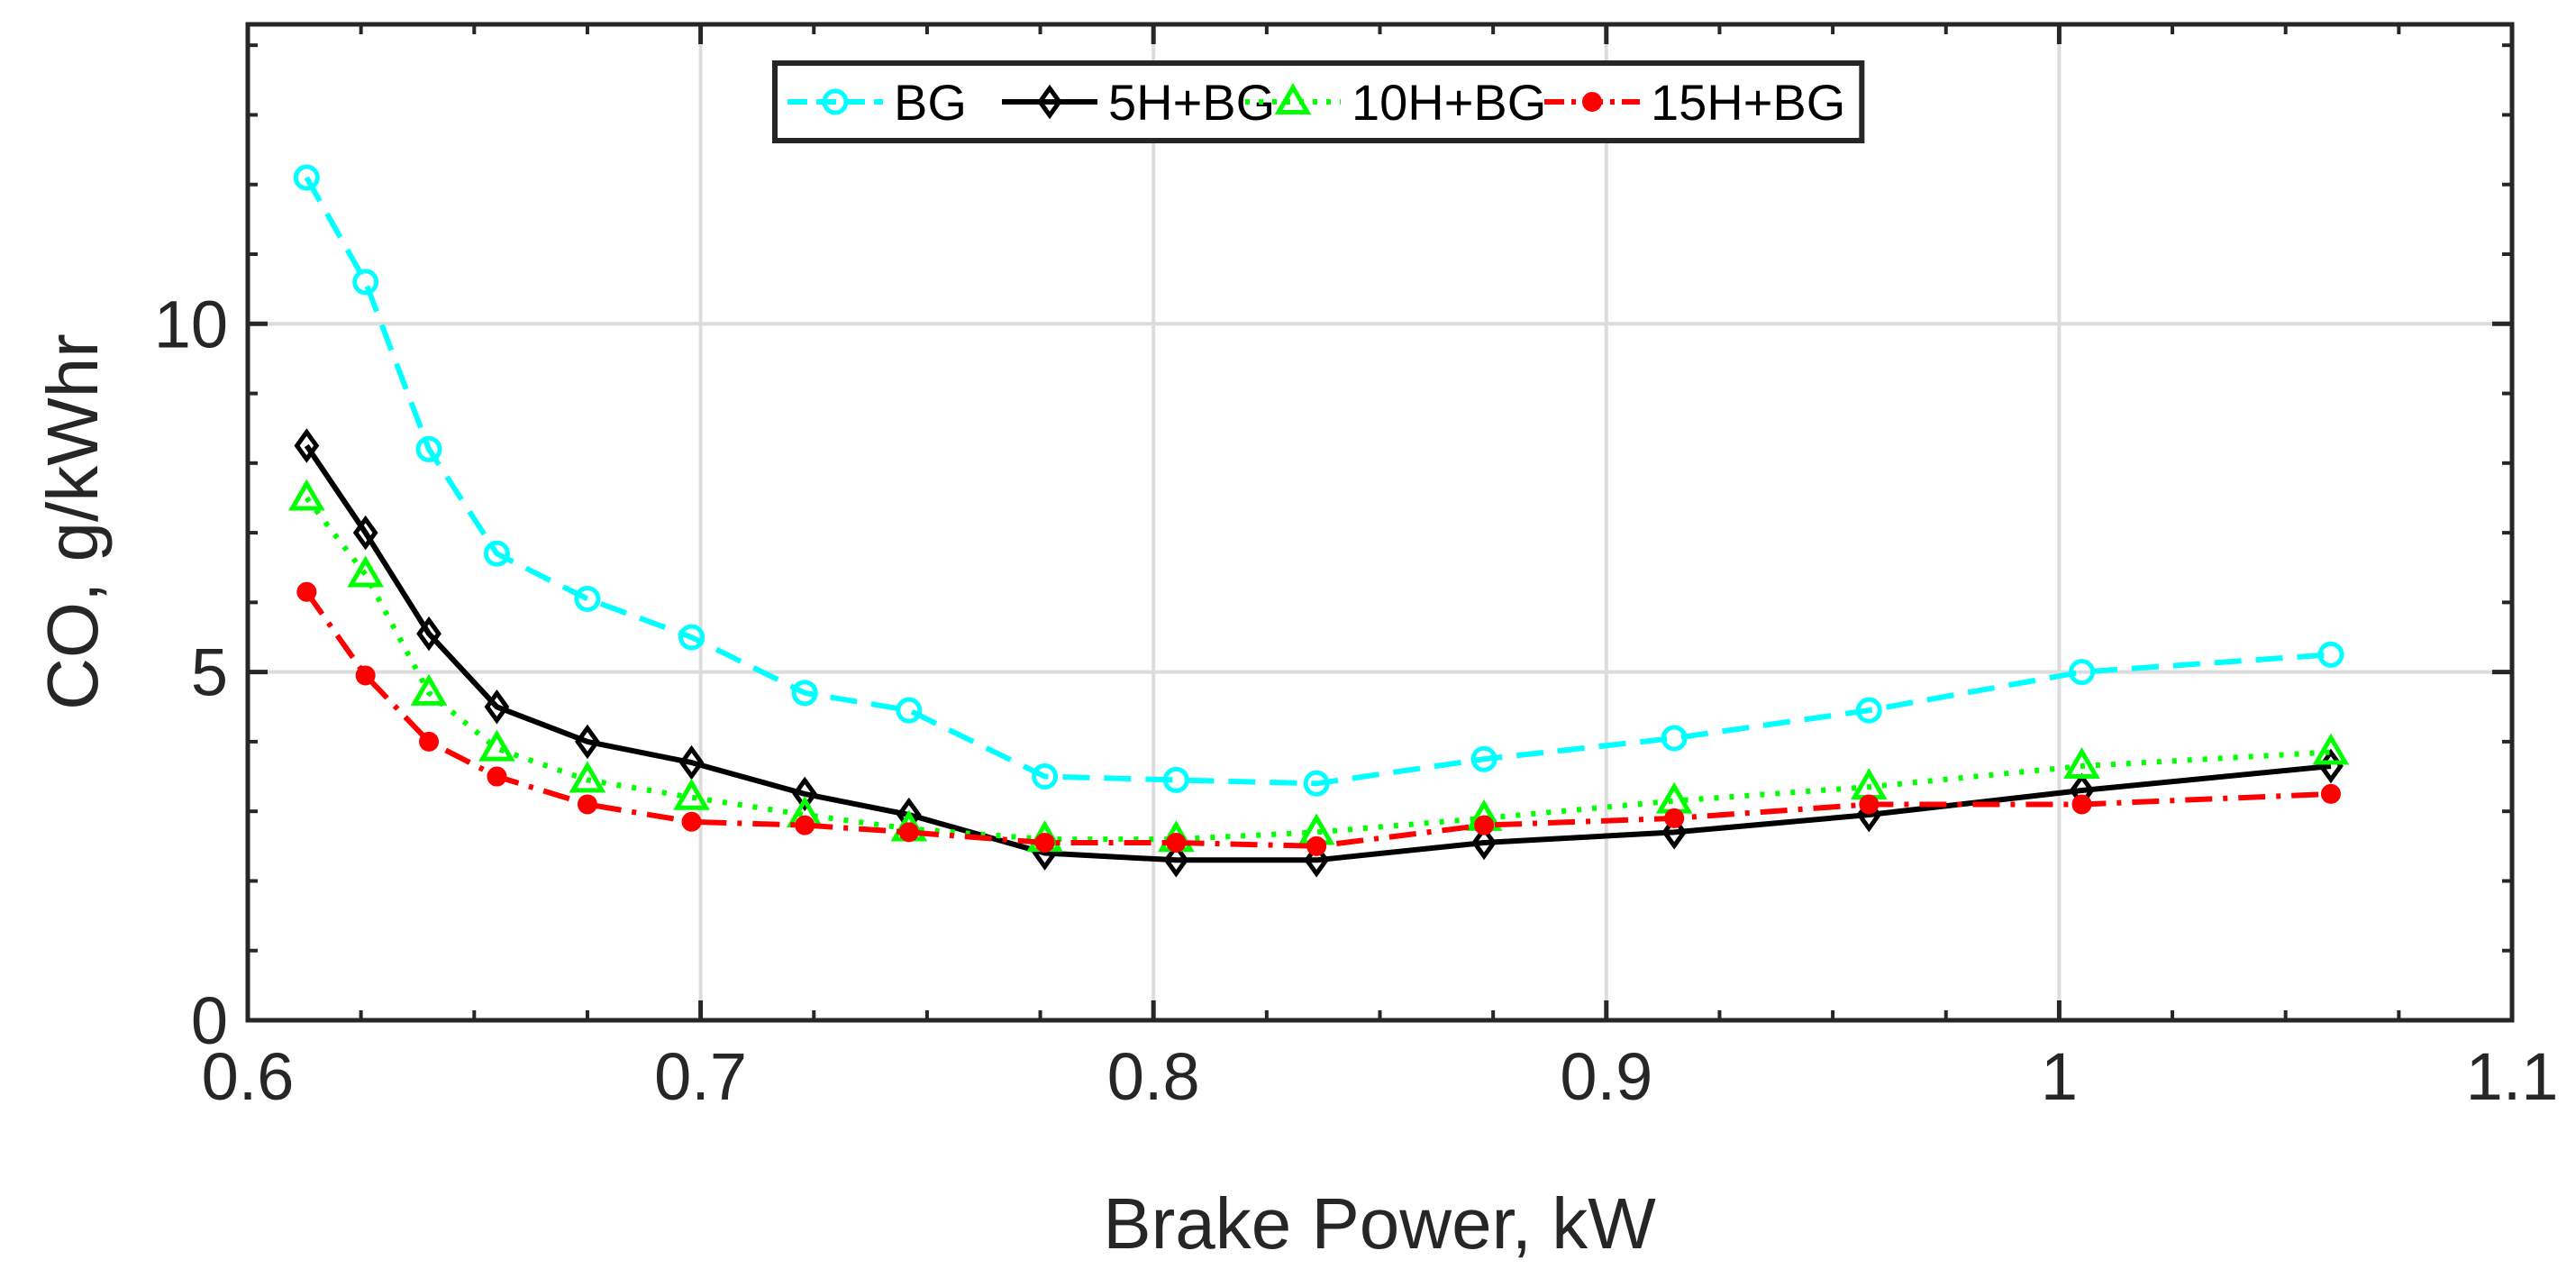 This screenshot has height=1269, width=2576. Describe the element at coordinates (1379, 1223) in the screenshot. I see `x-axis-label: Brake Power, kW` at that location.